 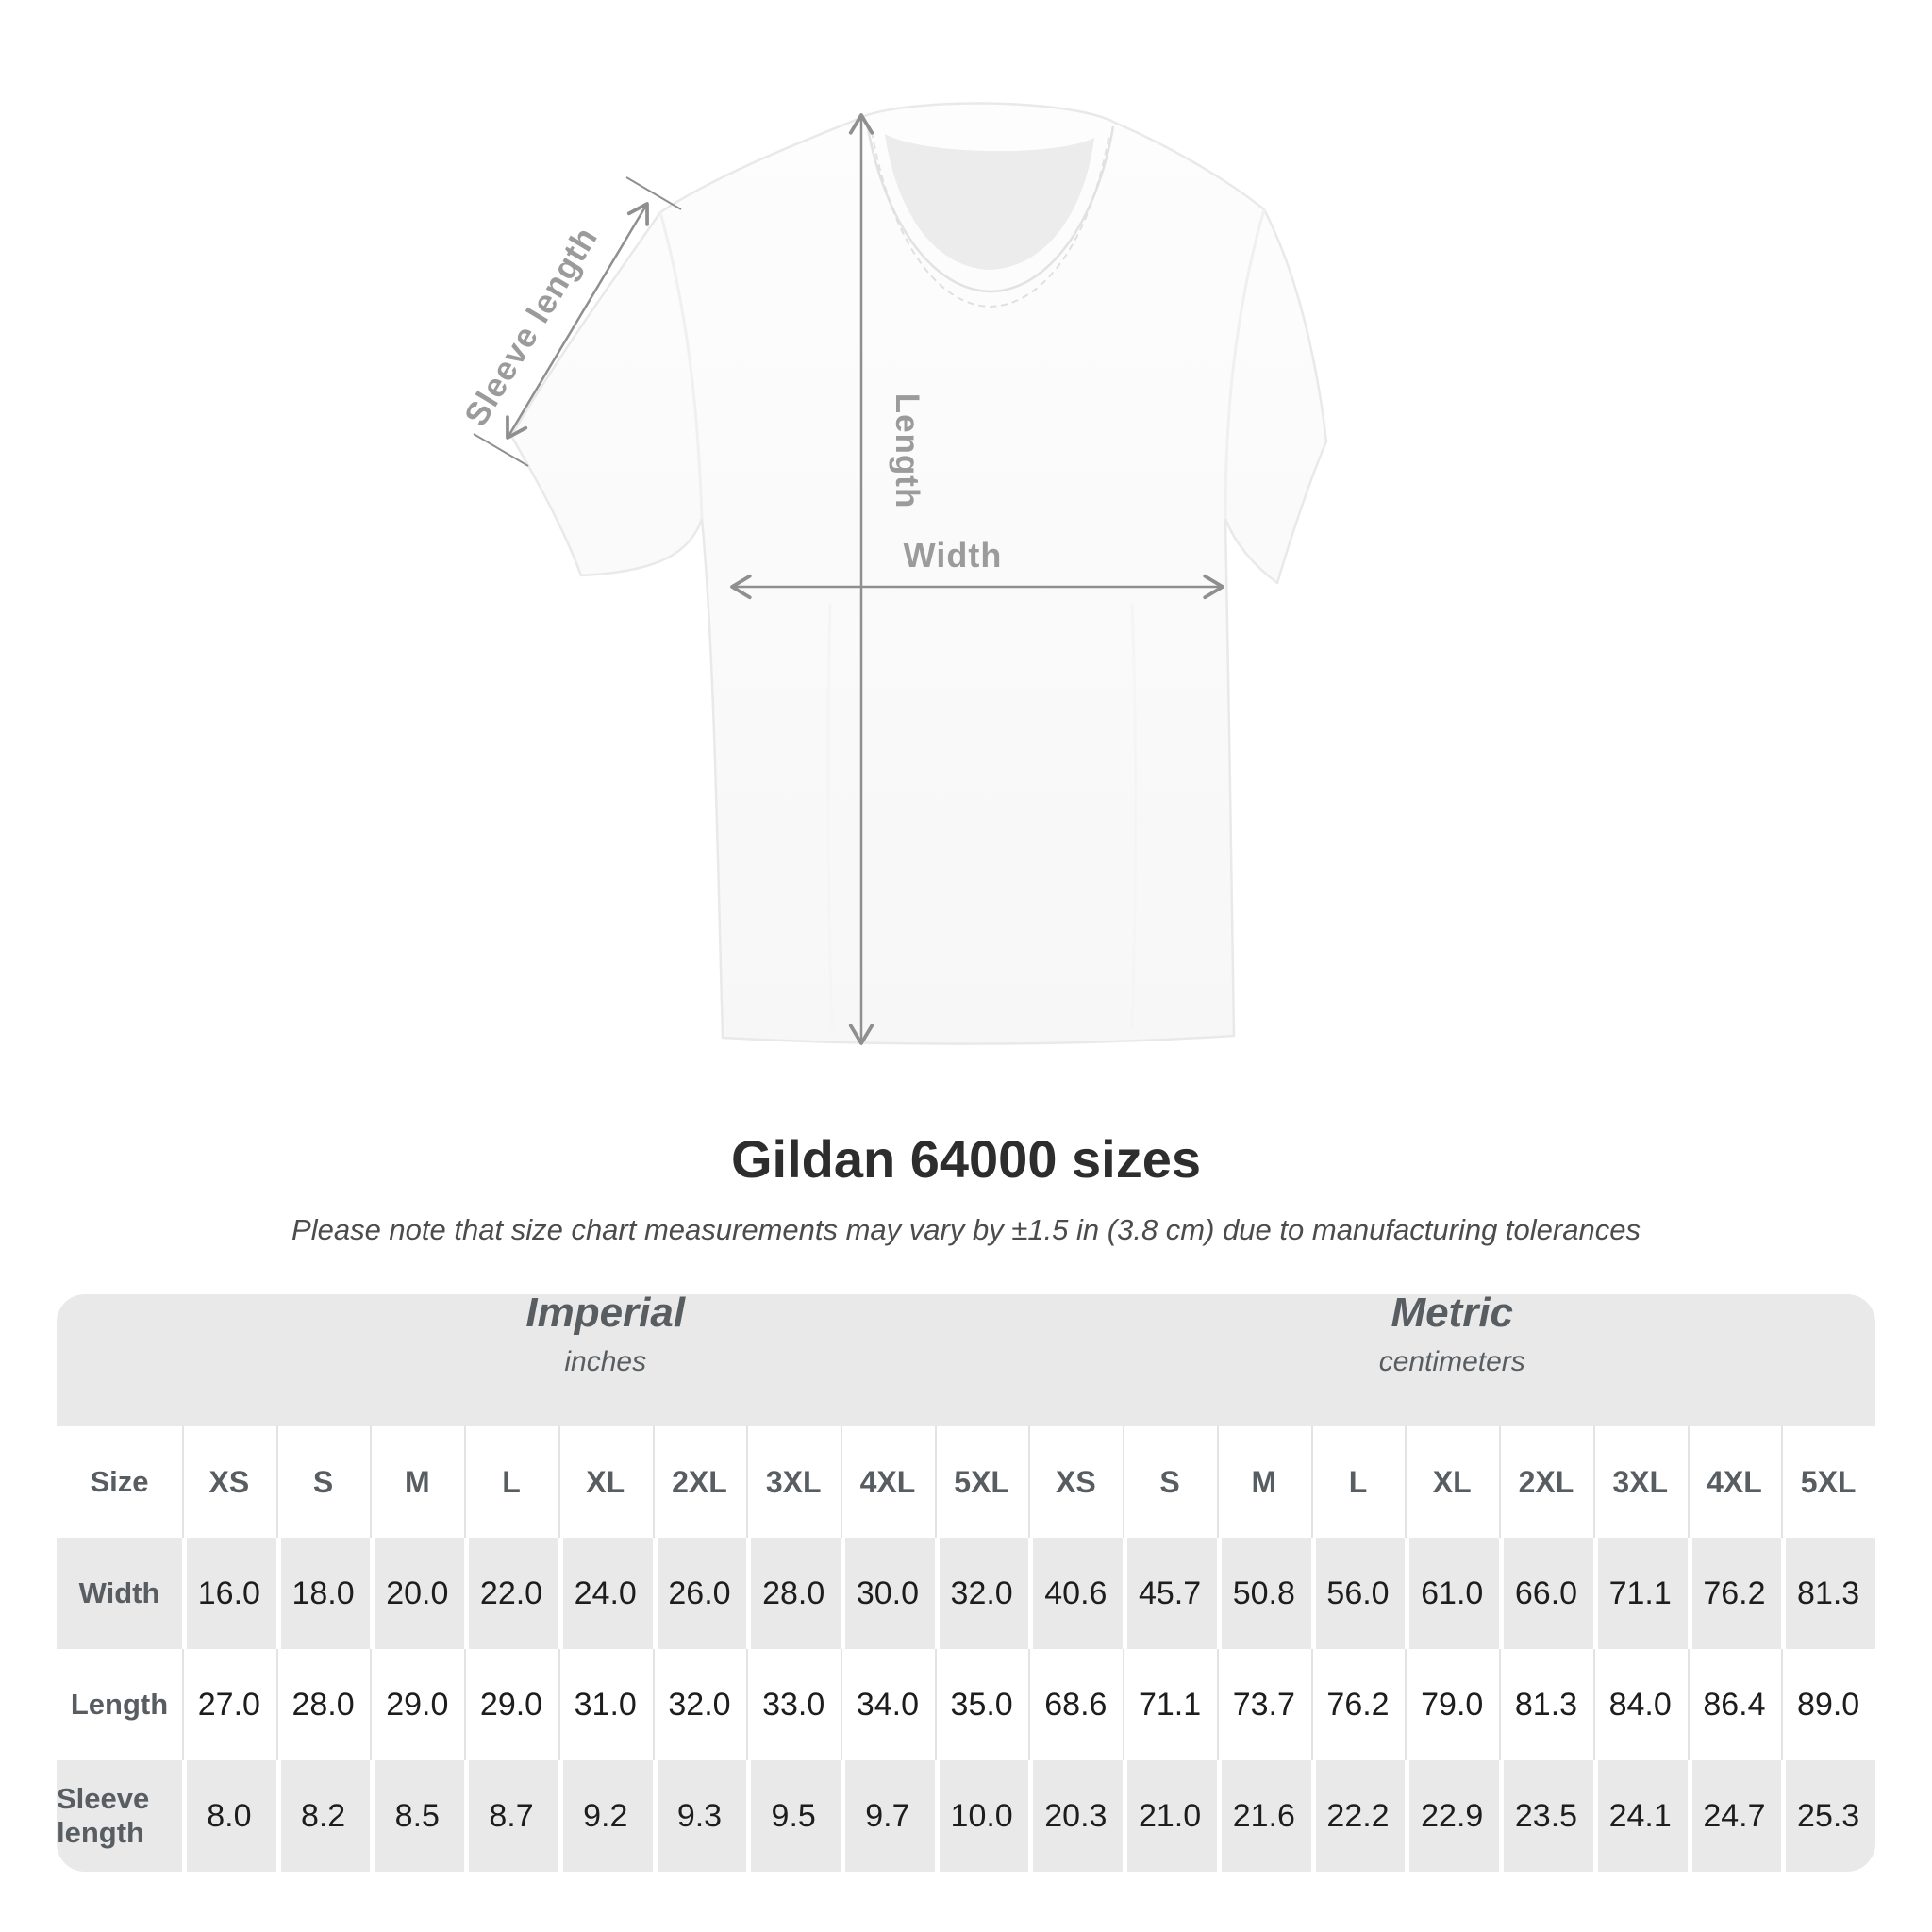 I want to click on value-cell: 20.3, so click(x=1076, y=1816).